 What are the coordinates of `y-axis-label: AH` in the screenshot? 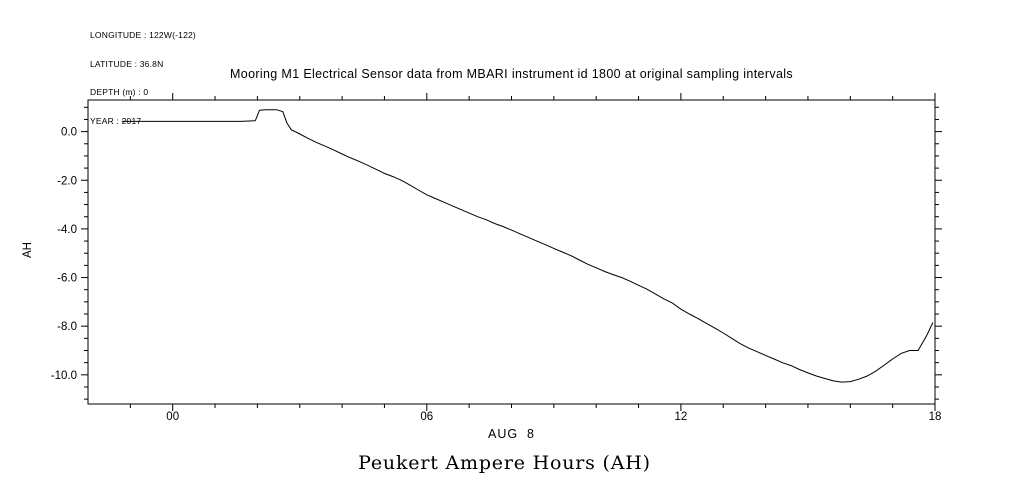 It's located at (28, 250).